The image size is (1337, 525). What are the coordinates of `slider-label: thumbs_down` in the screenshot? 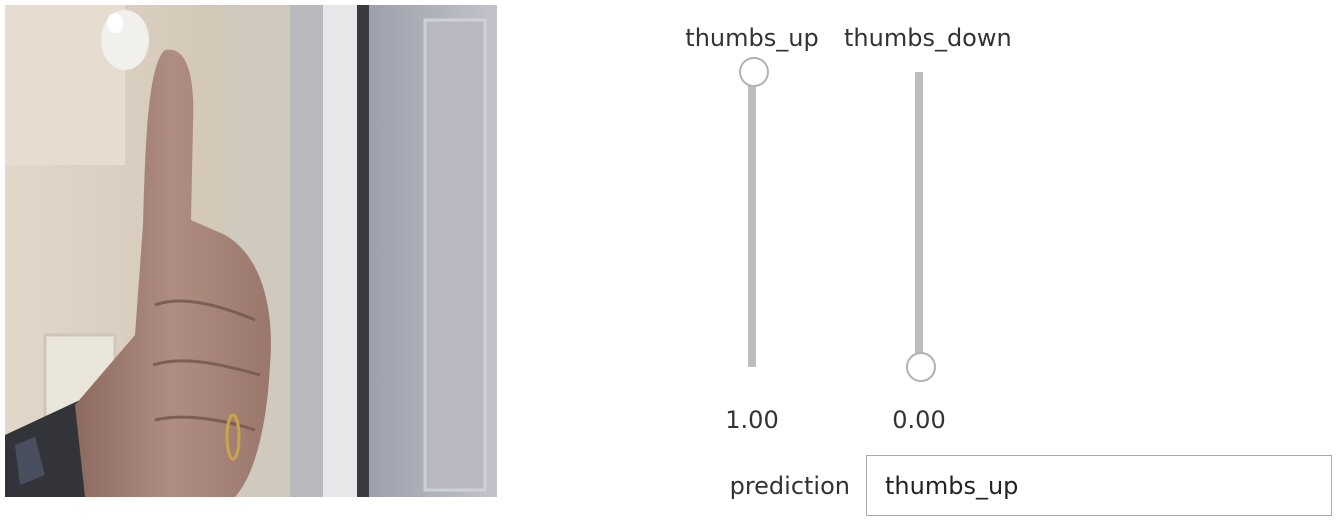 It's located at (928, 38).